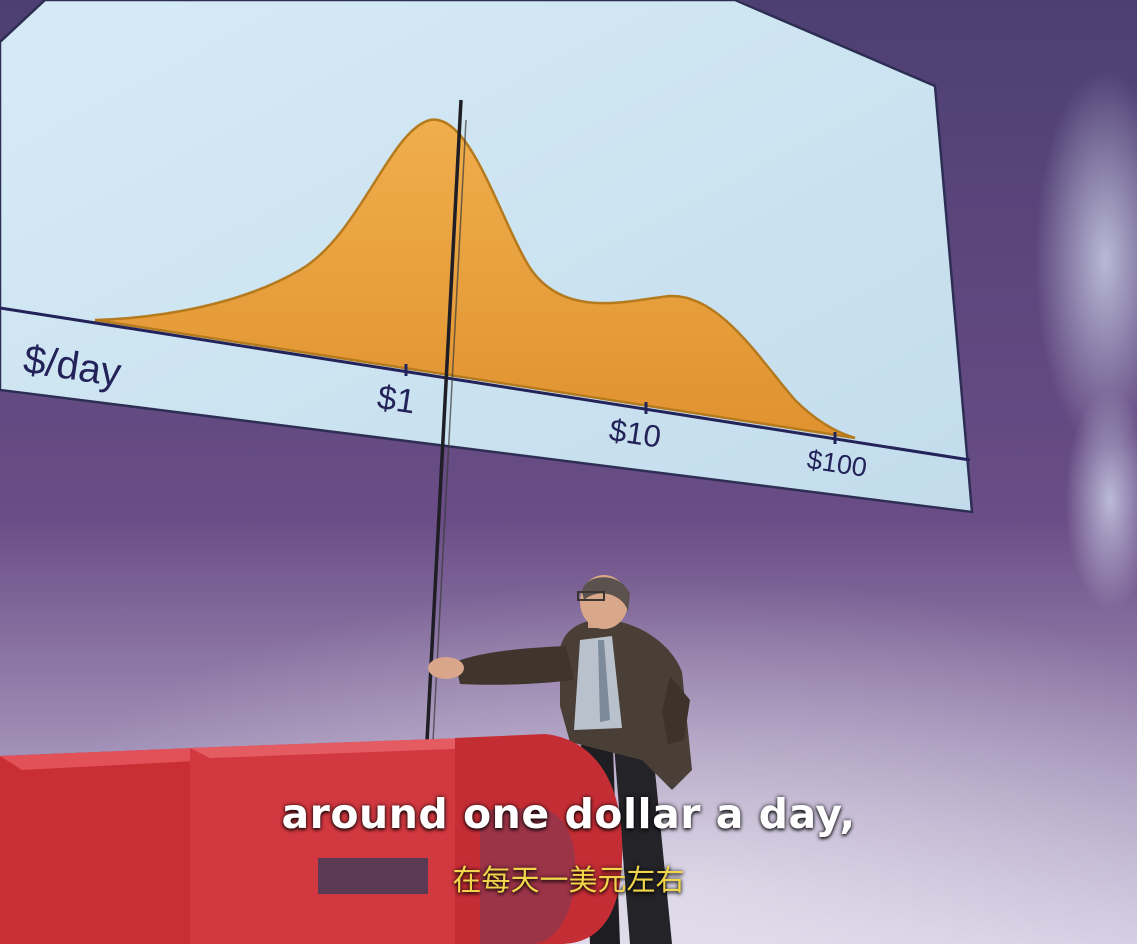 The image size is (1137, 944). Describe the element at coordinates (396, 399) in the screenshot. I see `tick-label-1: $1` at that location.